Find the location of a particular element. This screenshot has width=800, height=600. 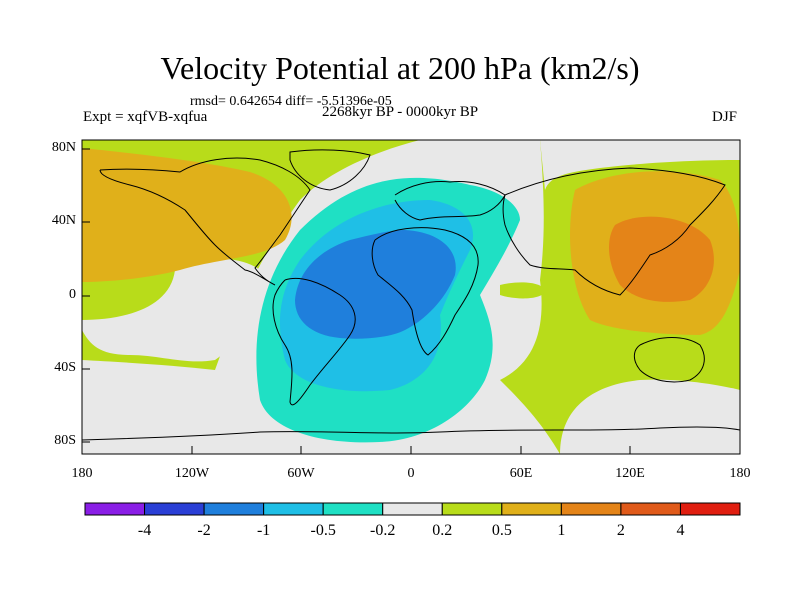

field-neutral-arctic-east is located at coordinates (640, 165).